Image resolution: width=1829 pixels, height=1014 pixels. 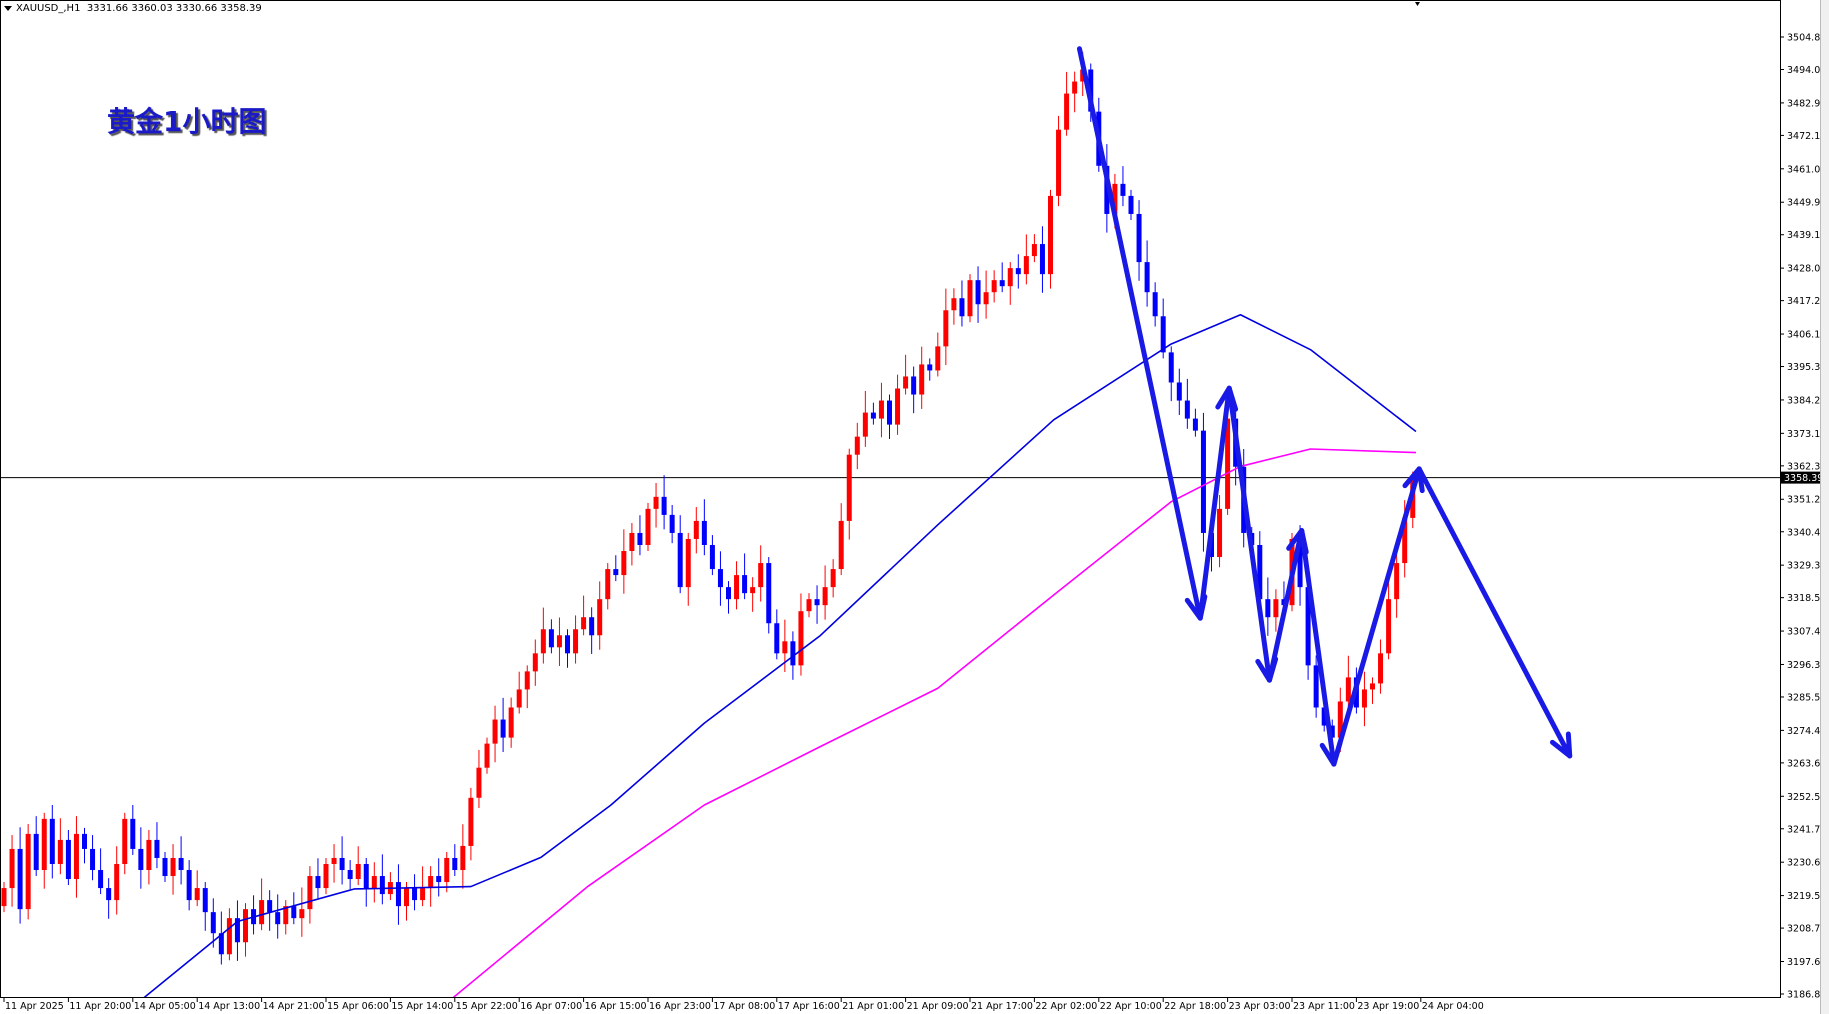 What do you see at coordinates (1803, 203) in the screenshot?
I see `y-tick-label: 3449.90` at bounding box center [1803, 203].